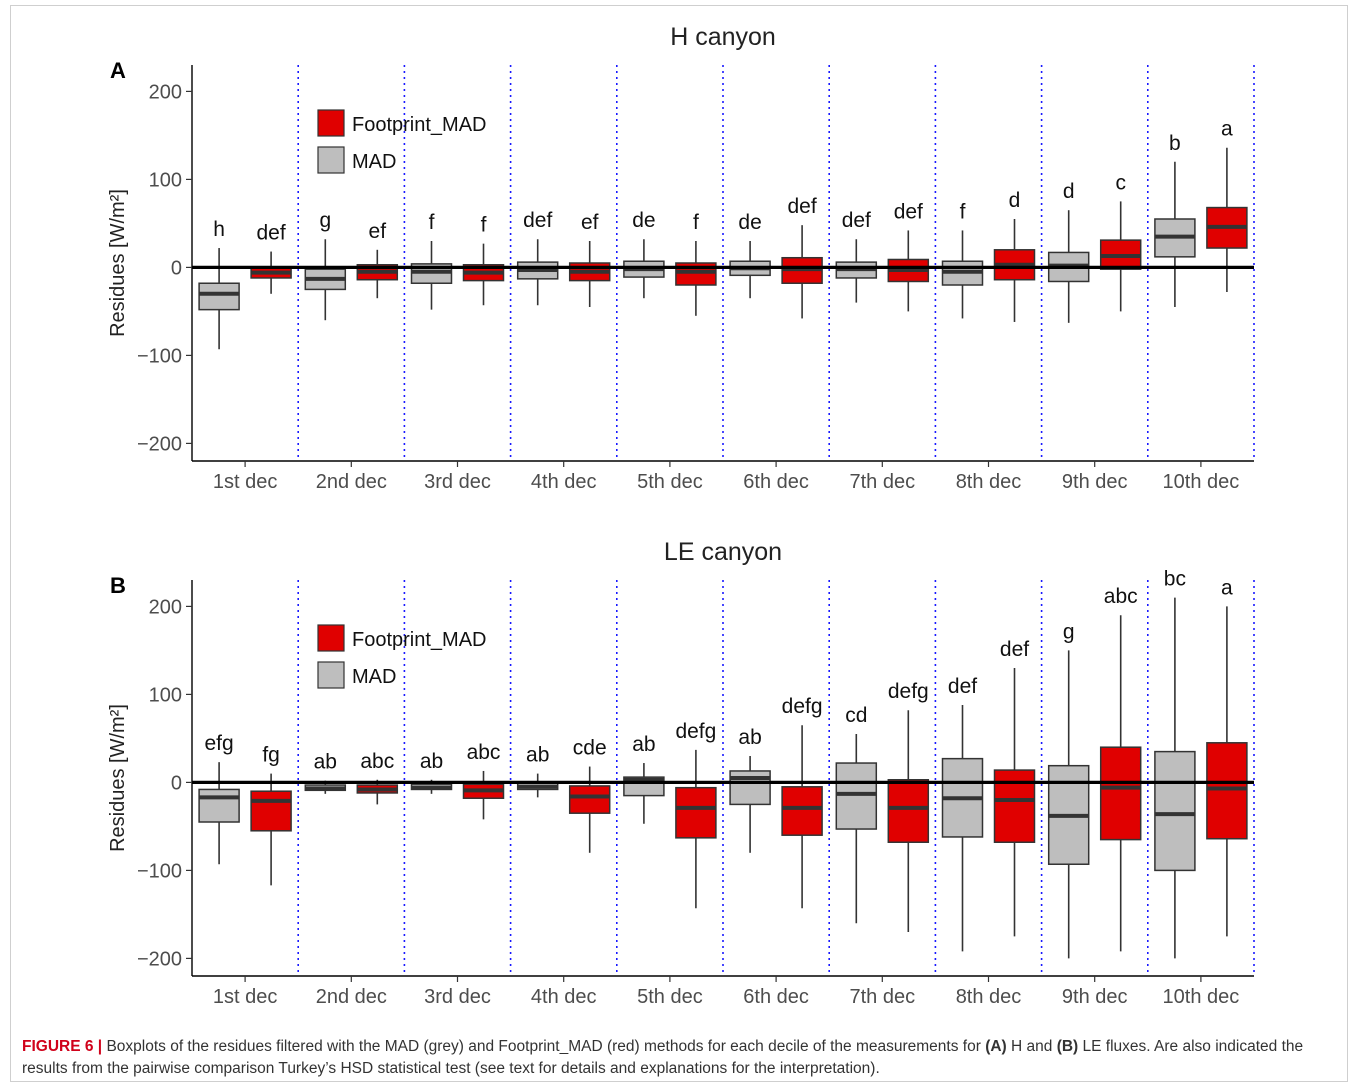  What do you see at coordinates (62, 1046) in the screenshot?
I see `caption-label: FIGURE 6 |` at bounding box center [62, 1046].